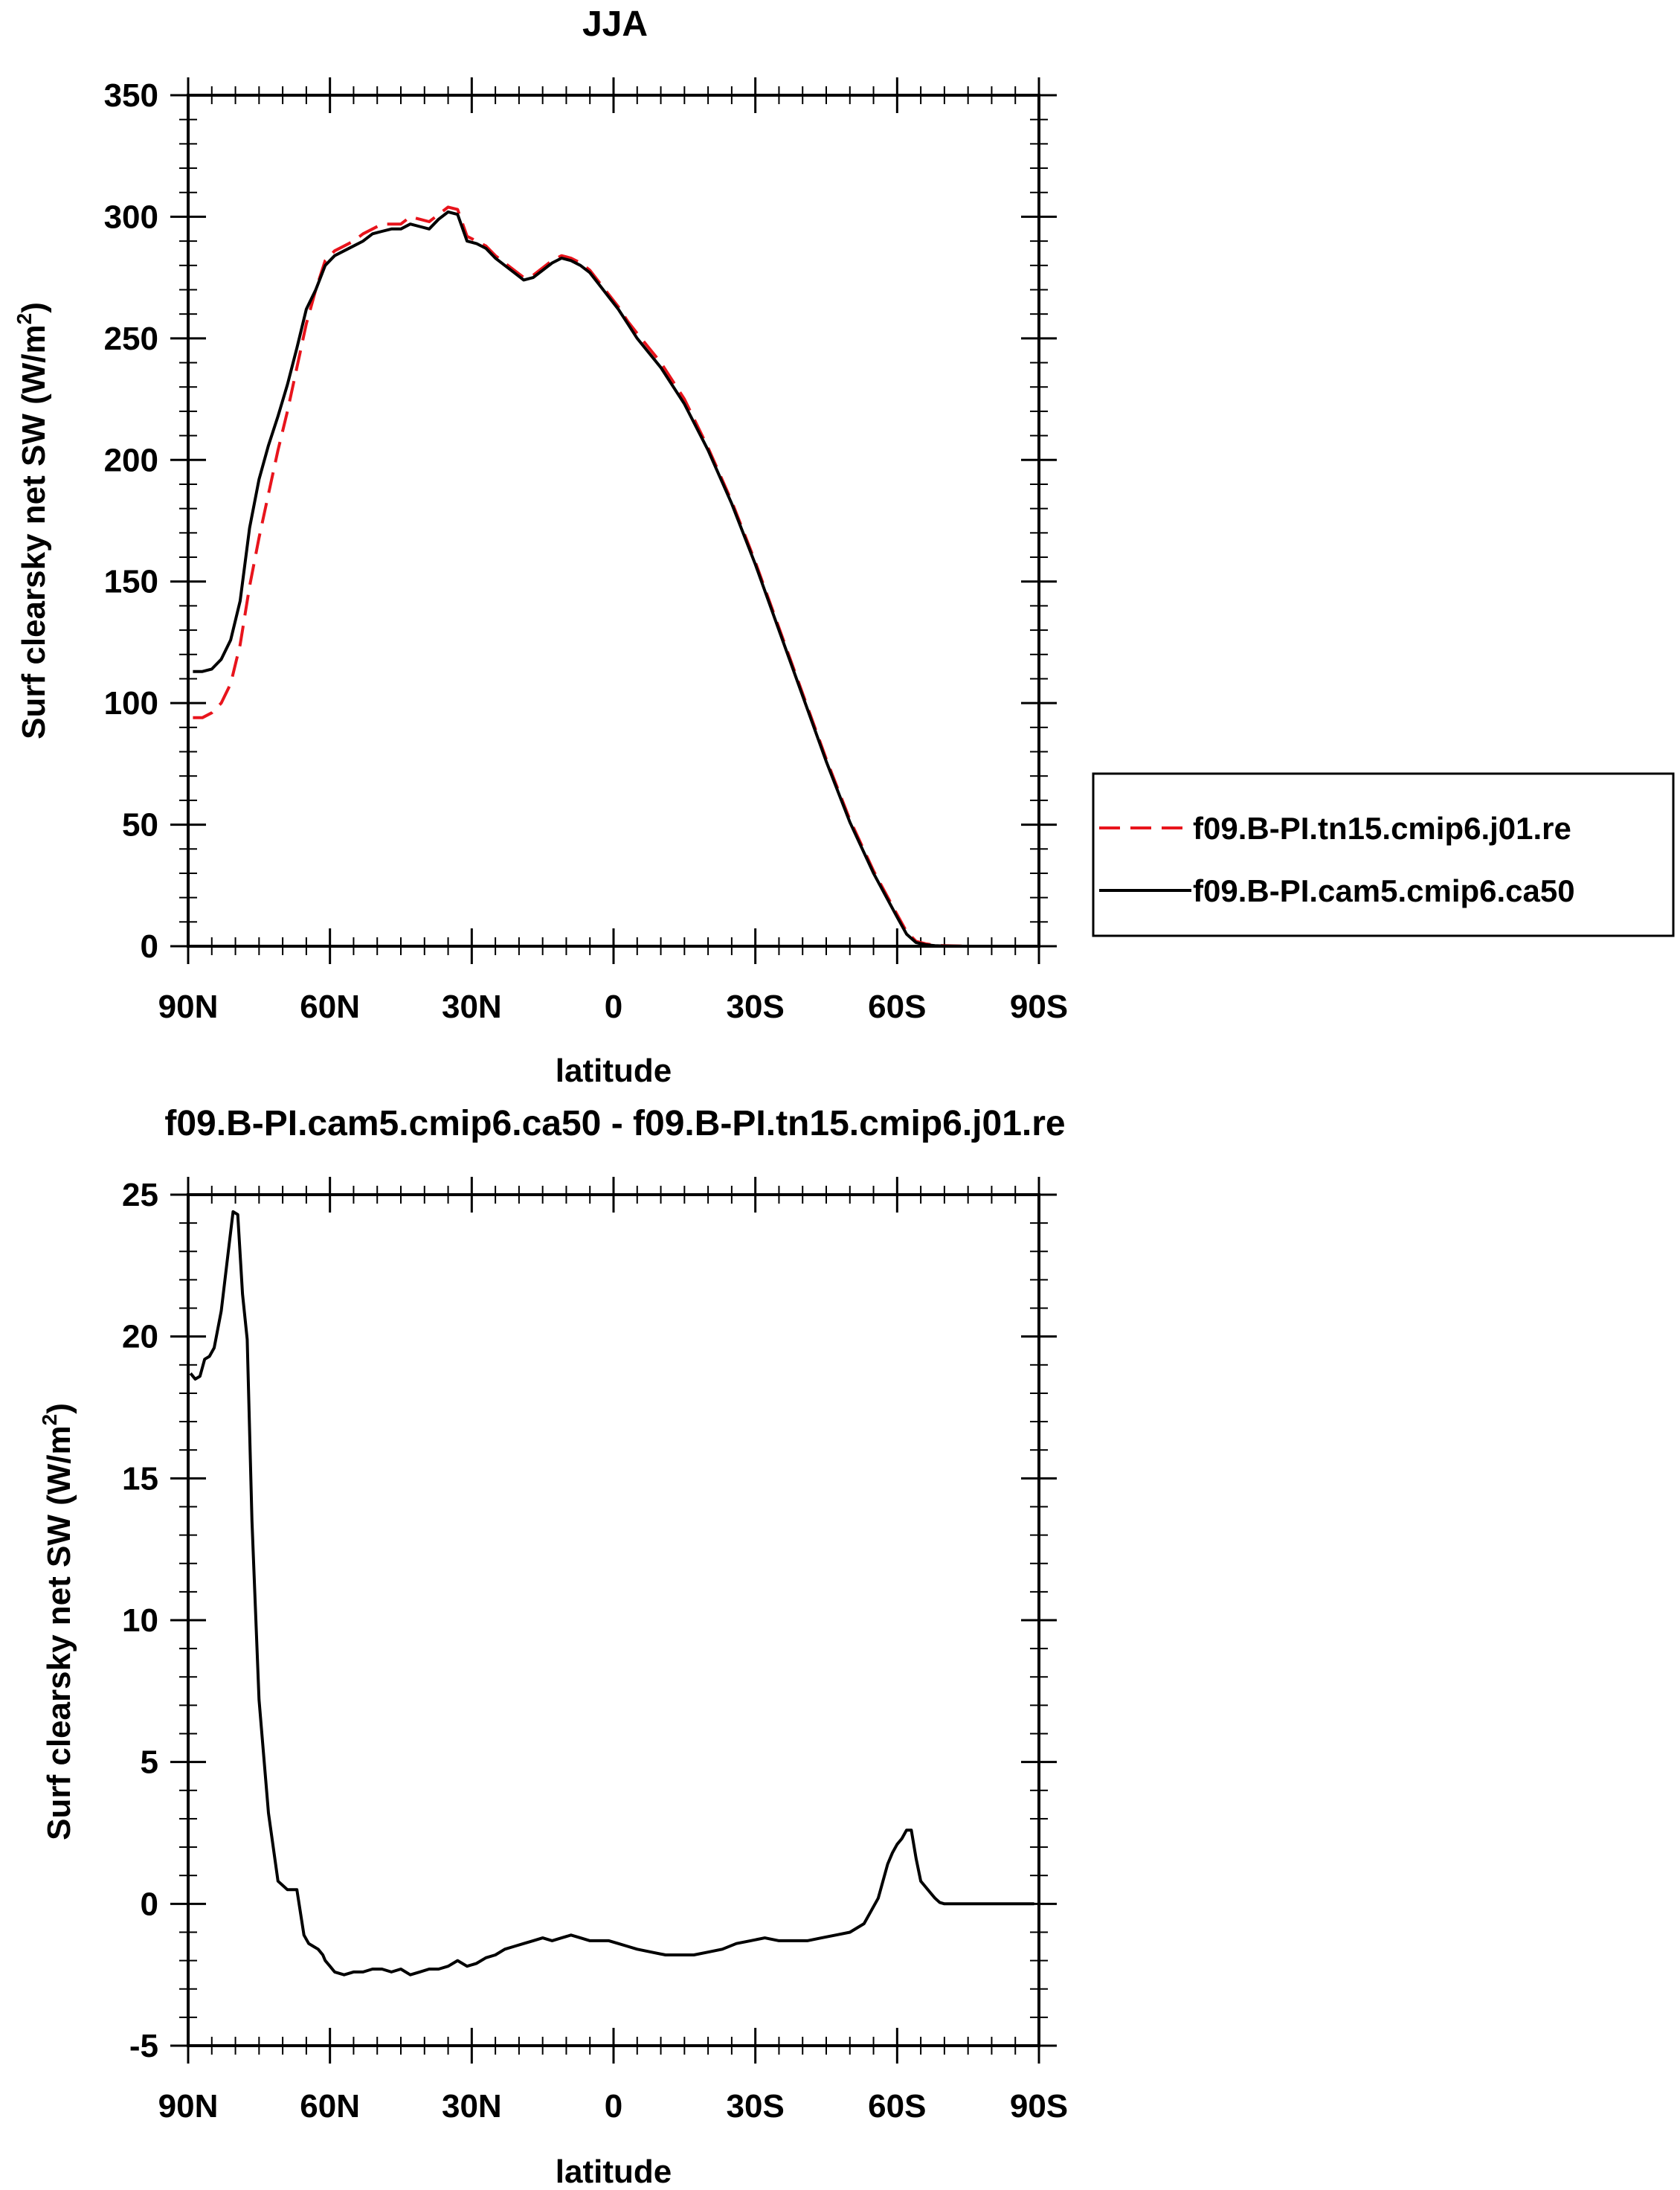 This screenshot has height=2190, width=1680. What do you see at coordinates (140, 826) in the screenshot?
I see `top-y-tick-label: 50` at bounding box center [140, 826].